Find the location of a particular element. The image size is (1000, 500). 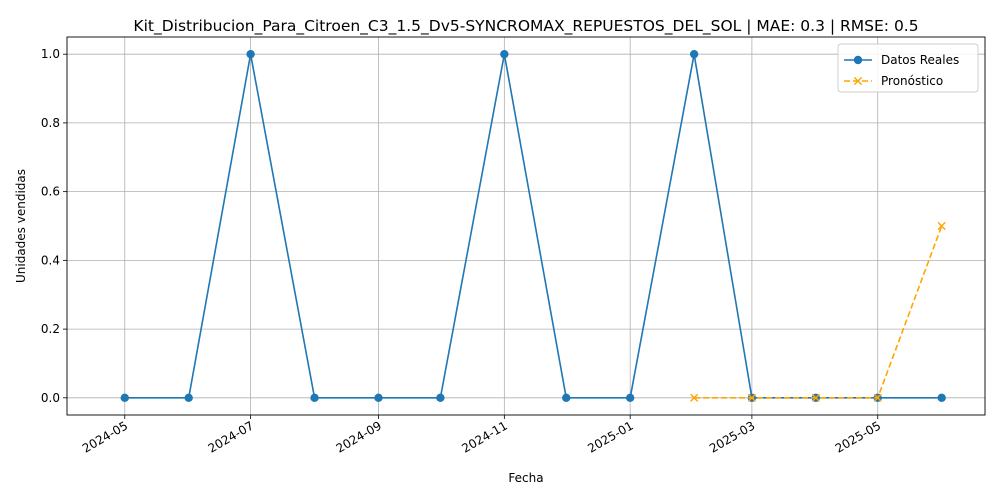

x-tick-label: 2025-01 is located at coordinates (610, 436).